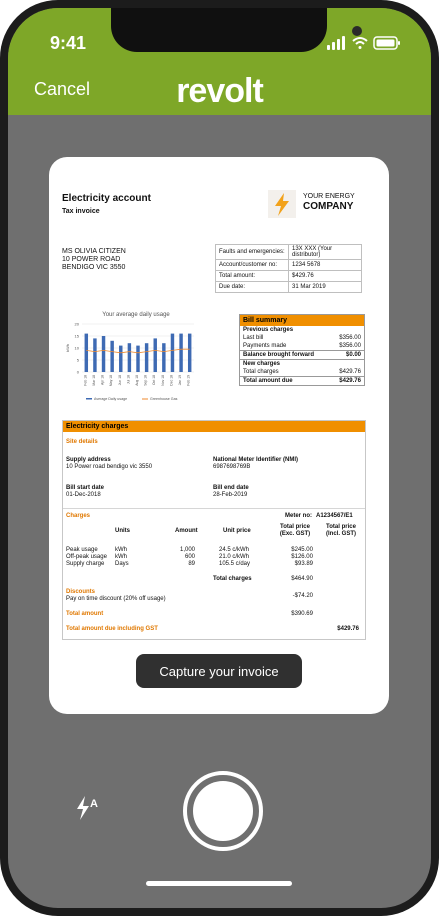 The height and width of the screenshot is (916, 439). What do you see at coordinates (234, 557) in the screenshot?
I see `row-price: 21.0 c/kWh` at bounding box center [234, 557].